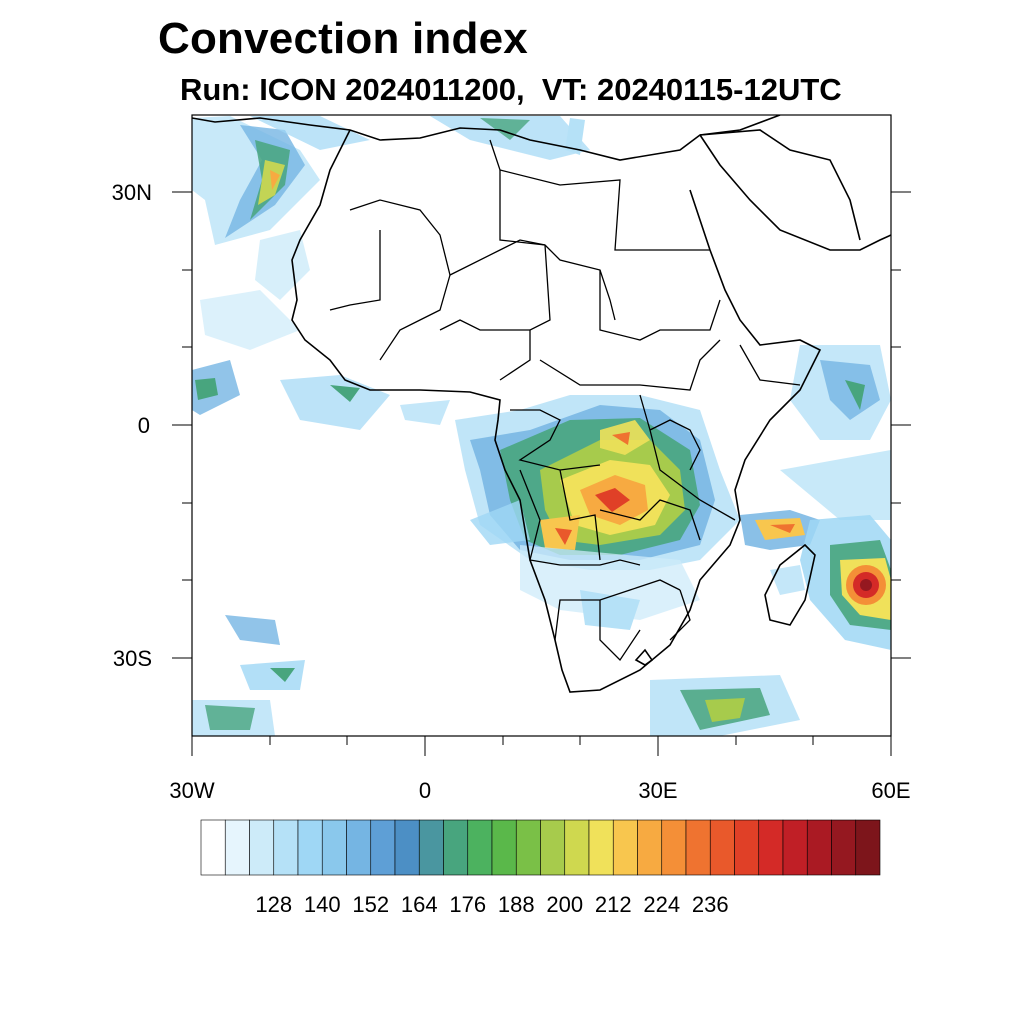 The width and height of the screenshot is (1024, 1024). Describe the element at coordinates (661, 904) in the screenshot. I see `colorbar-label: 224` at that location.